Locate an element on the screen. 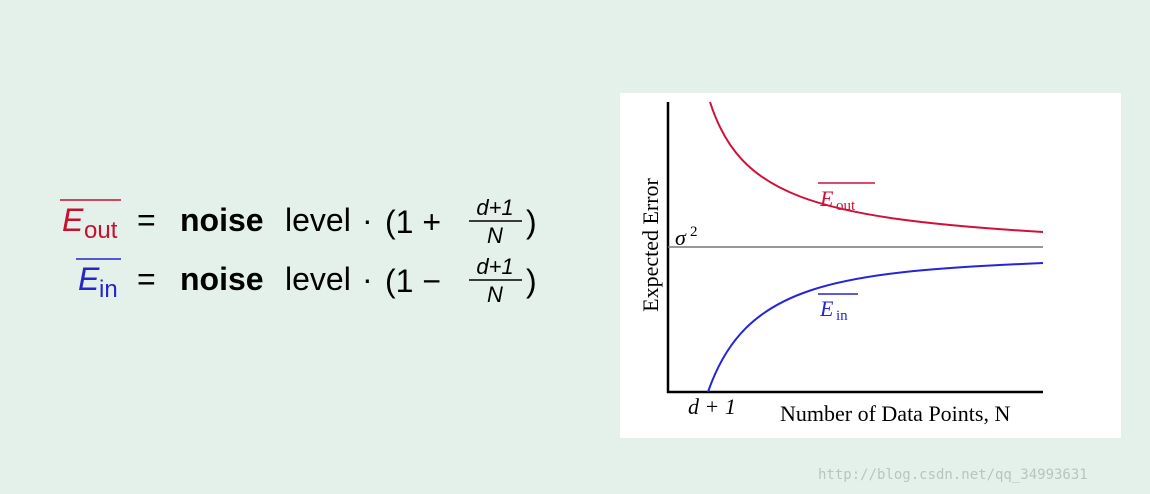 This screenshot has height=494, width=1150. open: (1 + is located at coordinates (413, 222).